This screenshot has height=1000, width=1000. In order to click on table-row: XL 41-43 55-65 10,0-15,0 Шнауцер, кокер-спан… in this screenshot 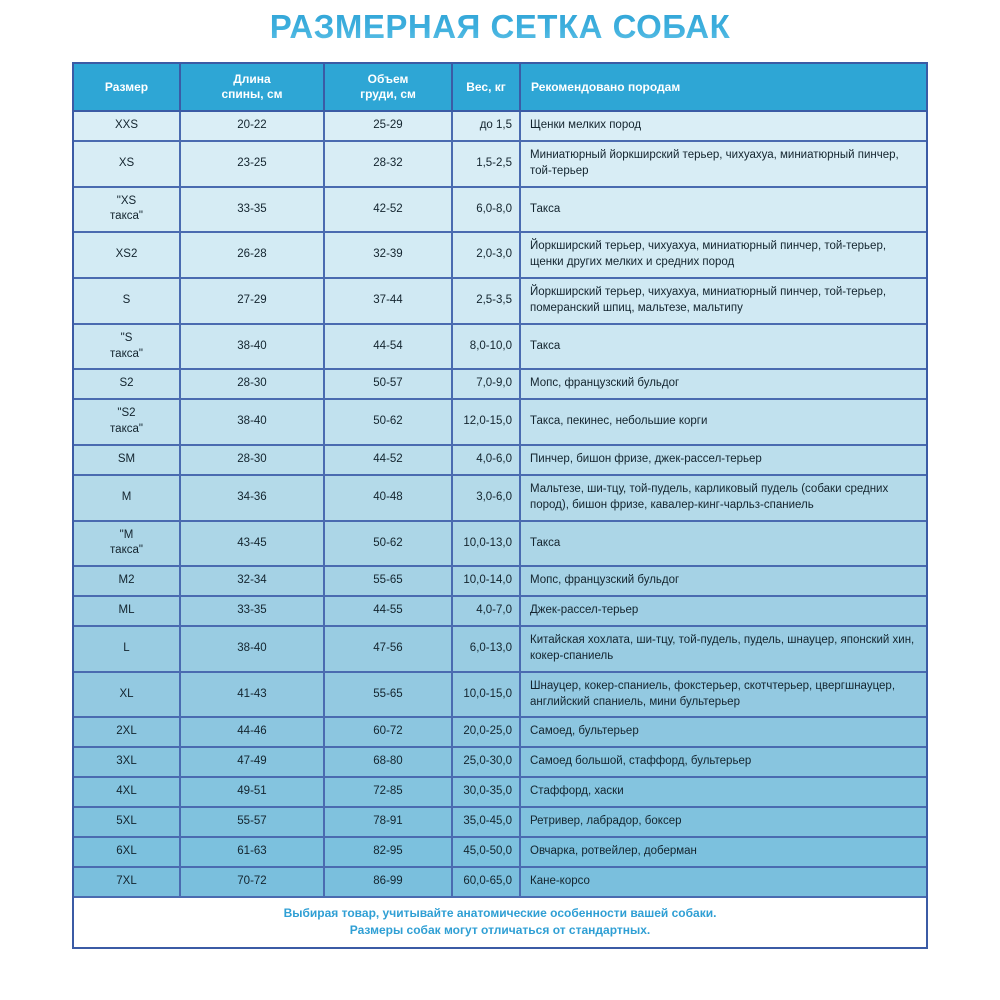, I will do `click(500, 695)`.